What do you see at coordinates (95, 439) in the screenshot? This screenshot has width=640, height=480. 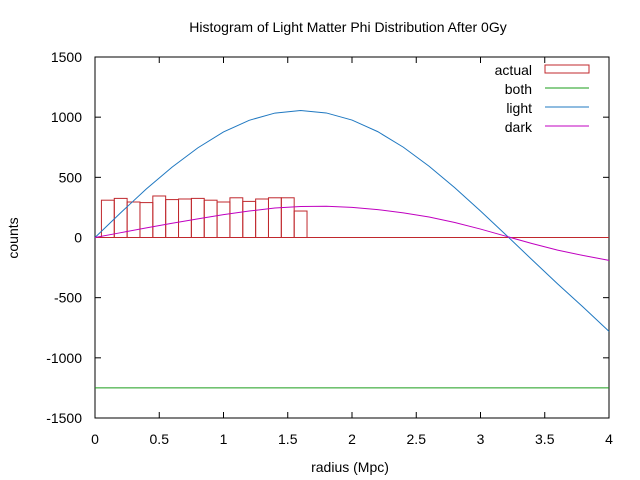 I see `x-tick-label: 0` at bounding box center [95, 439].